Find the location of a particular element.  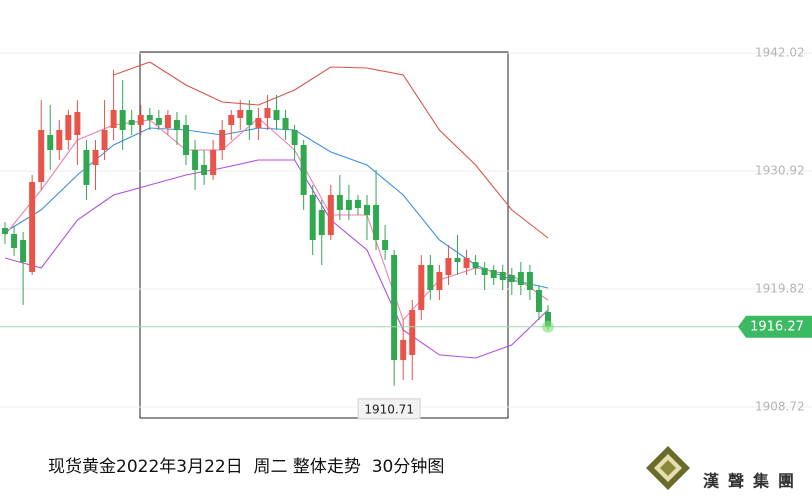

last-price-label: 1916.27 is located at coordinates (777, 326).